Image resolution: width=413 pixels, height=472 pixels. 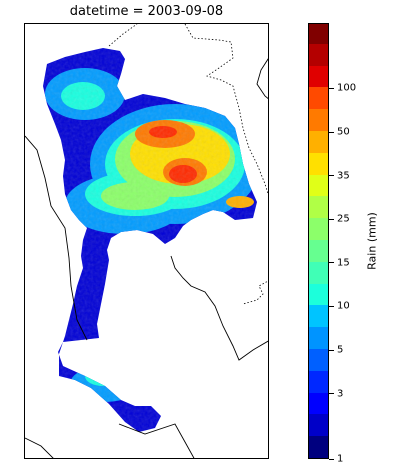 What do you see at coordinates (340, 350) in the screenshot?
I see `colorbar-tick-label: 5` at bounding box center [340, 350].